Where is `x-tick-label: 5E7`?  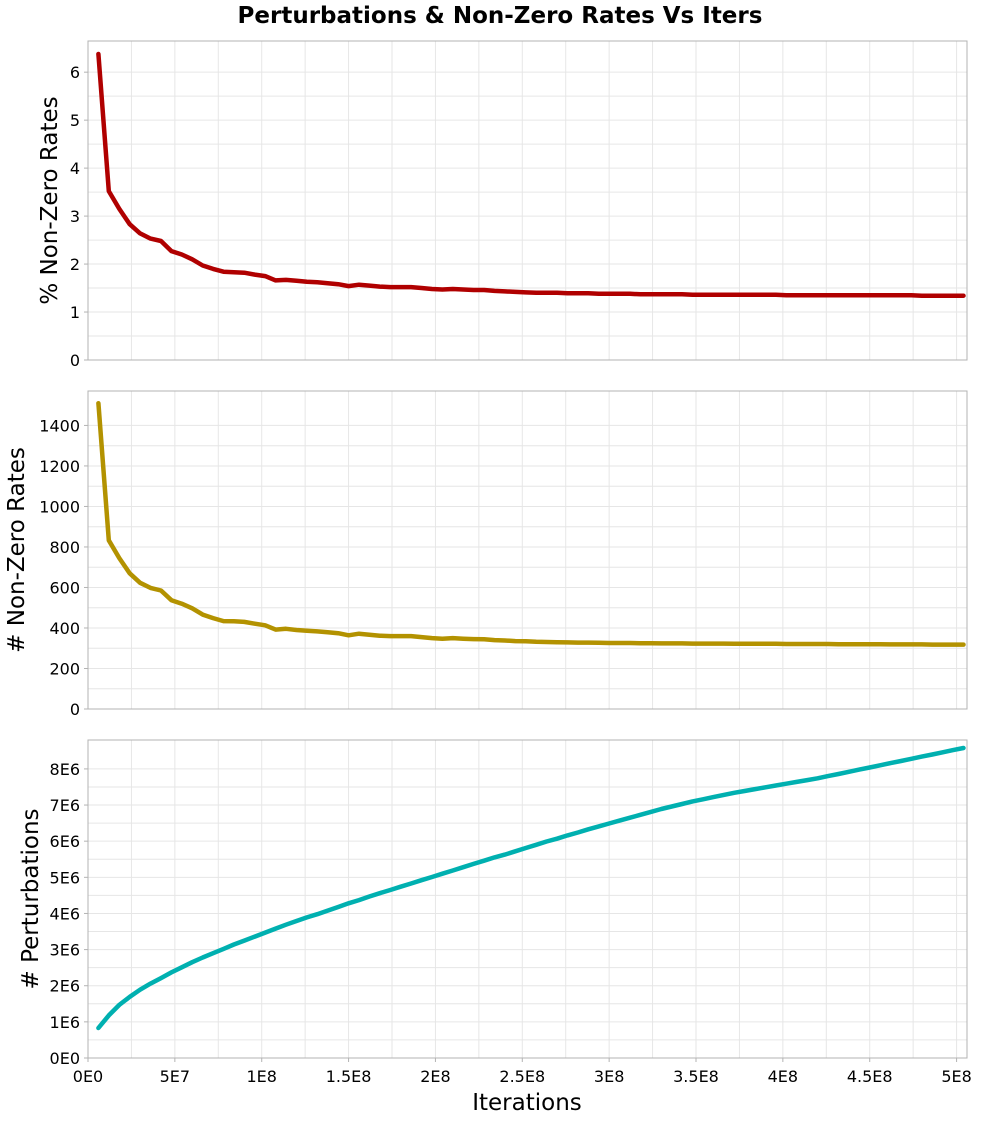
x-tick-label: 5E7 is located at coordinates (175, 1076).